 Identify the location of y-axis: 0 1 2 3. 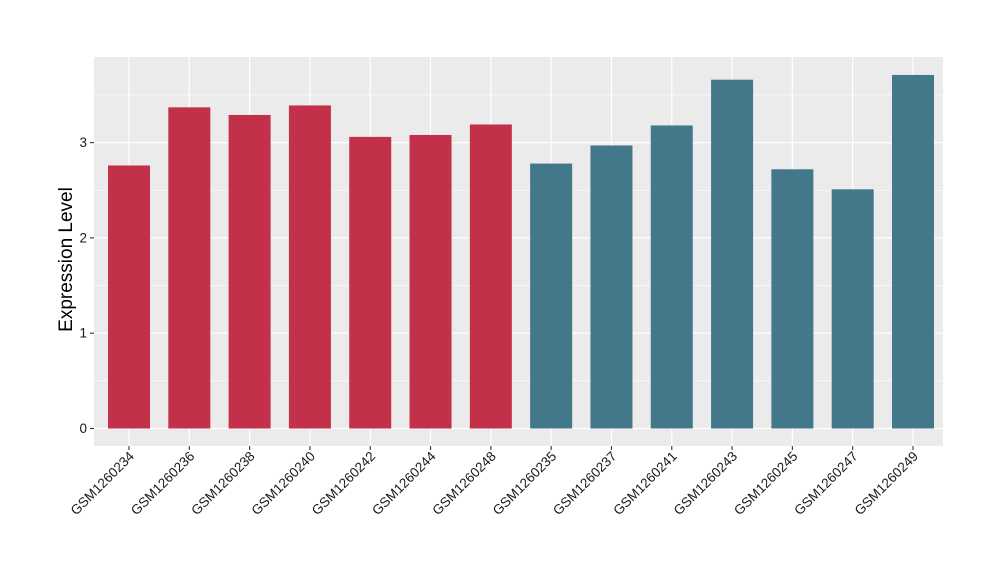
(86, 285).